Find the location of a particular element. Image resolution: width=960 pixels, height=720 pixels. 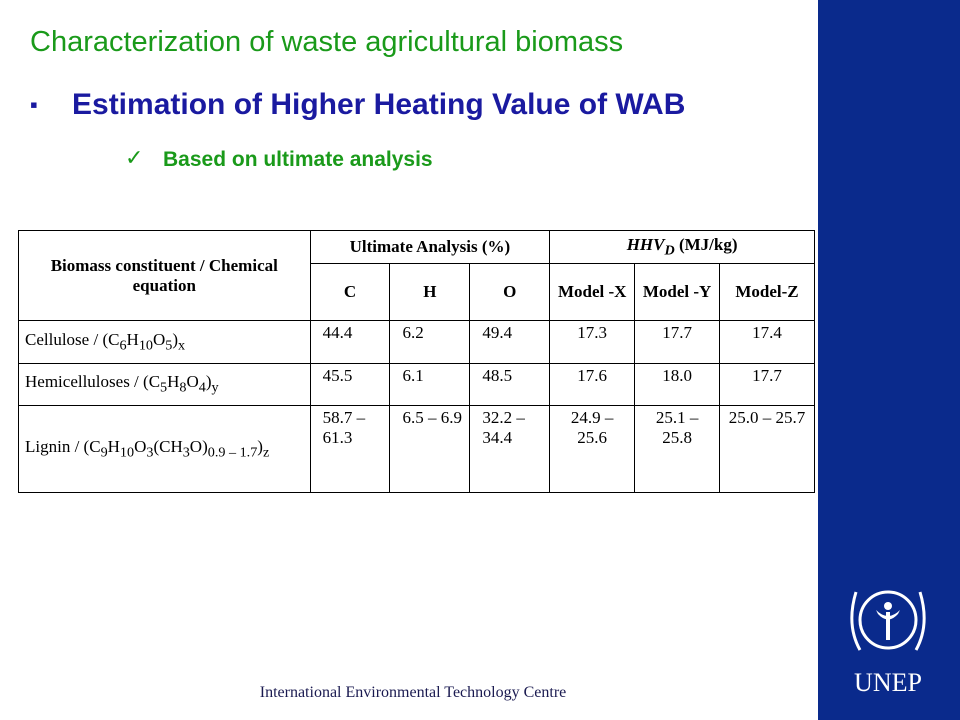

subscript: D is located at coordinates (669, 250).